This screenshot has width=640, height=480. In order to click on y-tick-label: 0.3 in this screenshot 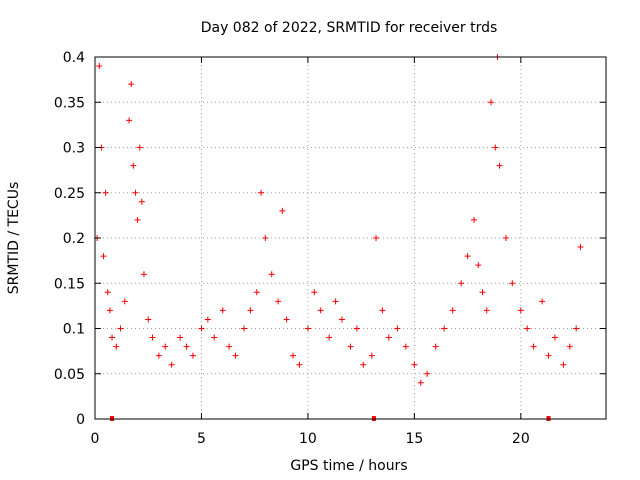, I will do `click(74, 149)`.